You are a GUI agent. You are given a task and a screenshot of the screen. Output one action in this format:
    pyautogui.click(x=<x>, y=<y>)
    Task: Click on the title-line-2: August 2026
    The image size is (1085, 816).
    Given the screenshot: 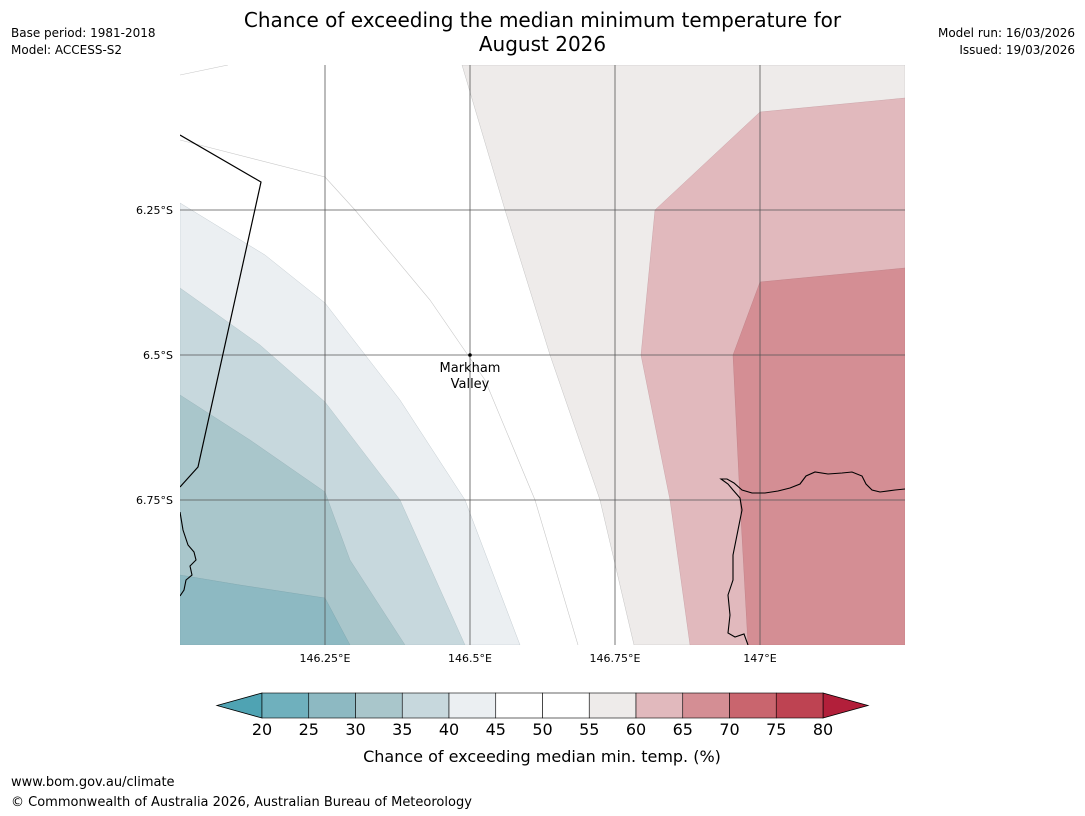 What is the action you would take?
    pyautogui.click(x=542, y=44)
    